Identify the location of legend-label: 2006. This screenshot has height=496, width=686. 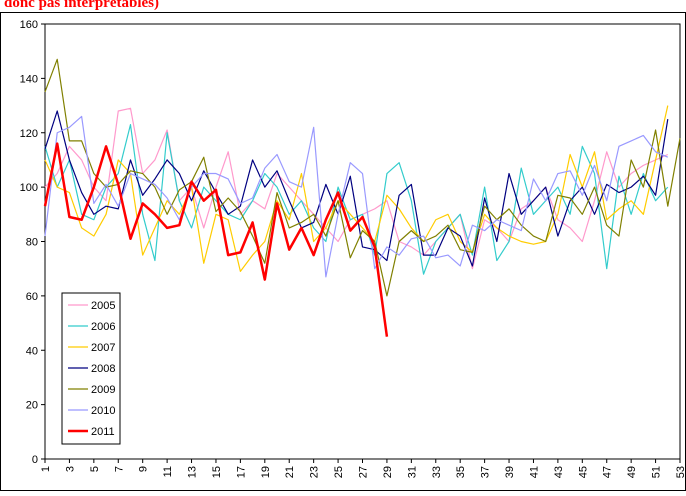
(103, 327).